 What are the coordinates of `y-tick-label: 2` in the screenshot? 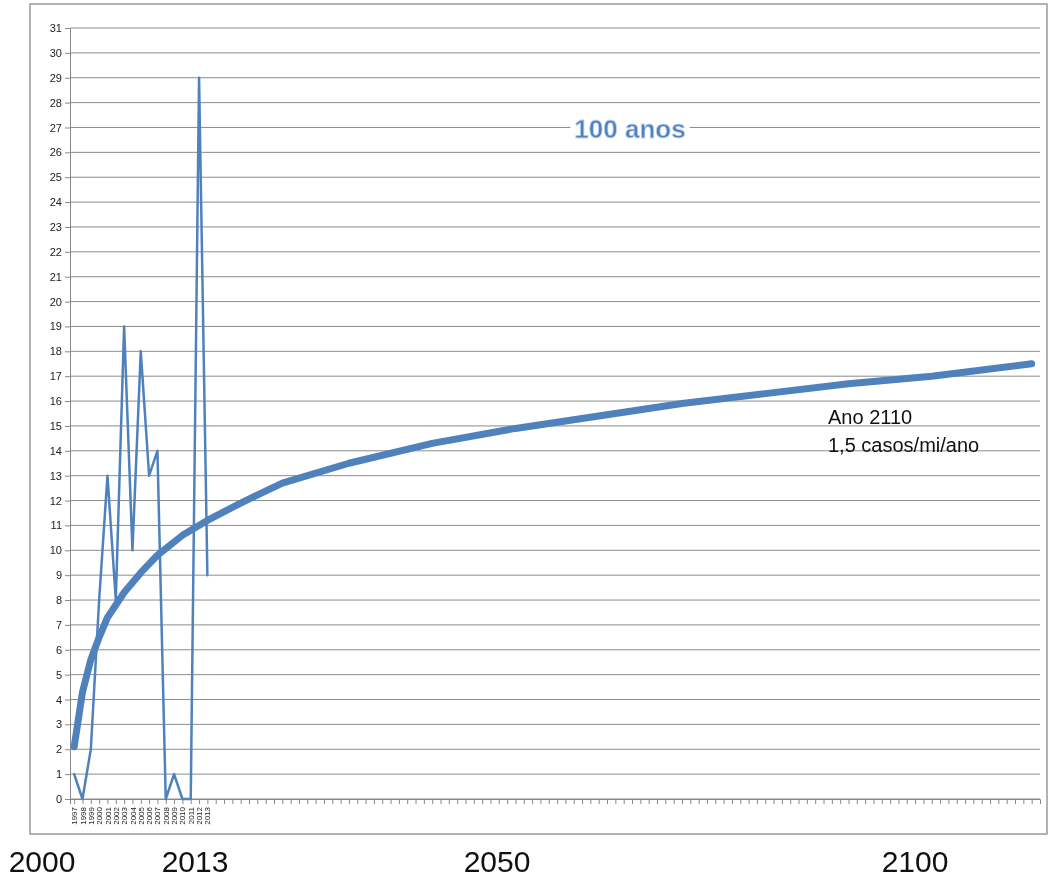 It's located at (58, 749).